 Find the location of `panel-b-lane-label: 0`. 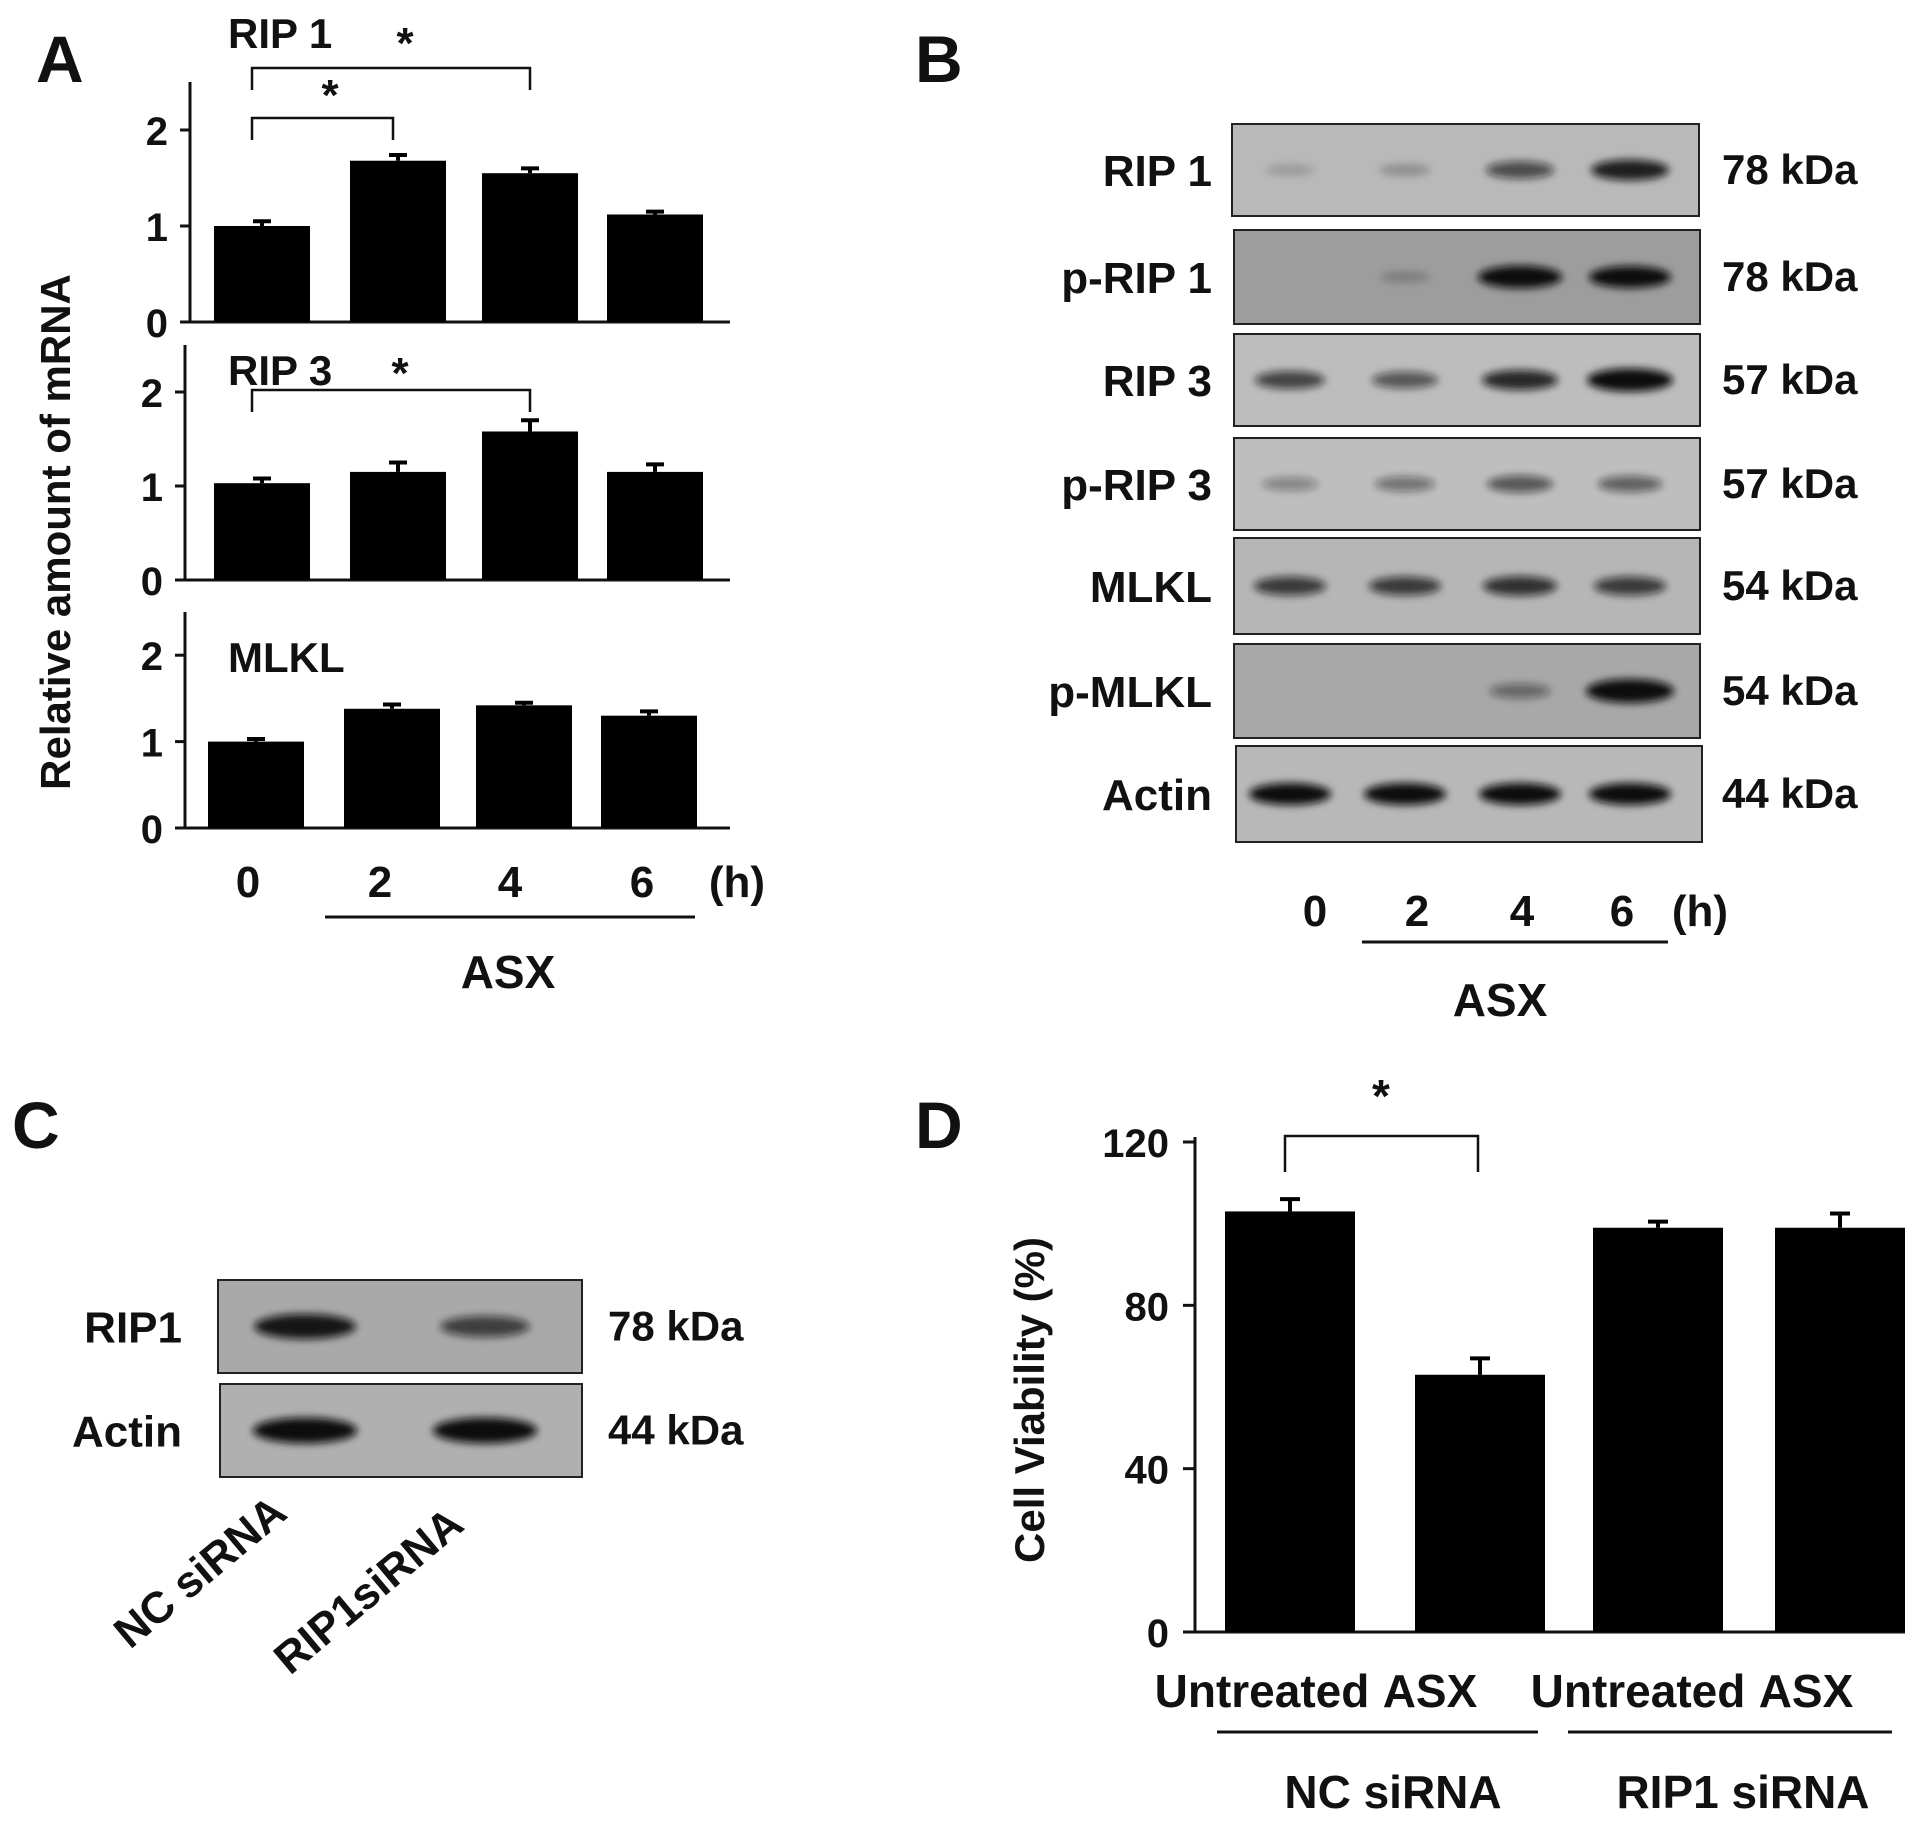

panel-b-lane-label: 0 is located at coordinates (1315, 911).